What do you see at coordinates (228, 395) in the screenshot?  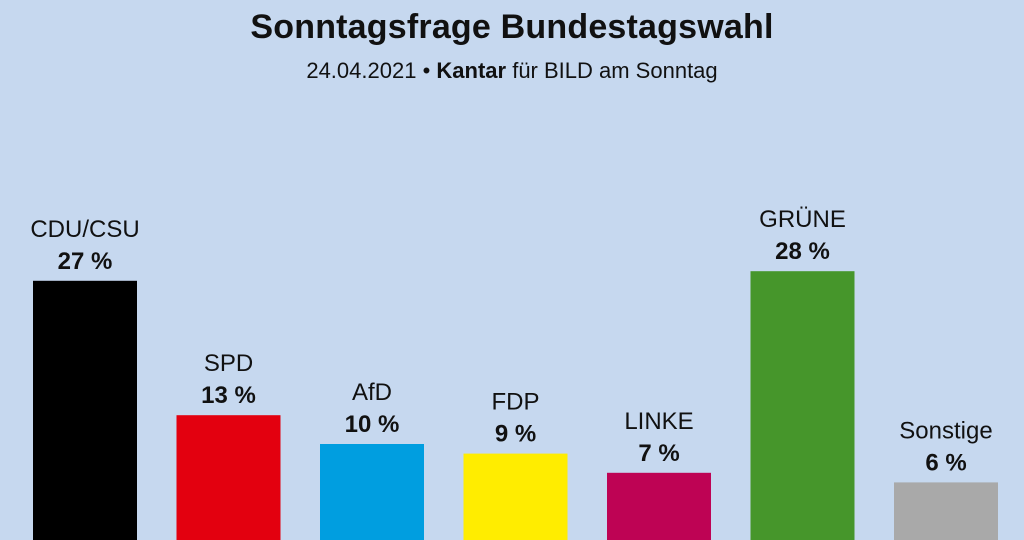 I see `value-label-spd: 13 %` at bounding box center [228, 395].